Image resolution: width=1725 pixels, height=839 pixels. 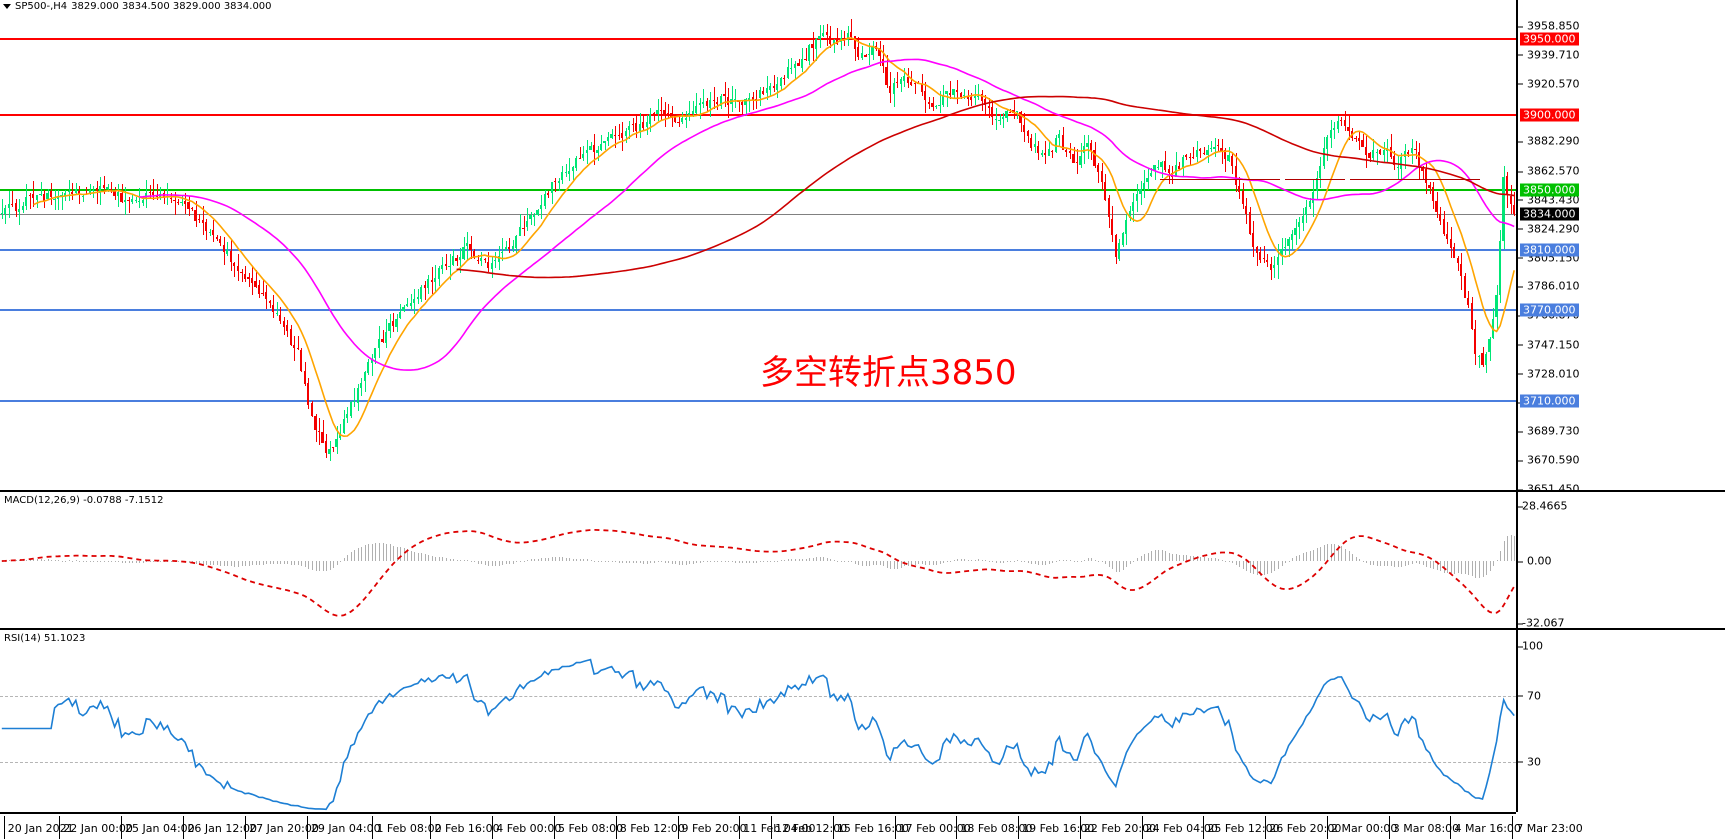 I want to click on level-badge-3900-000: 3900.000, so click(x=1549, y=115).